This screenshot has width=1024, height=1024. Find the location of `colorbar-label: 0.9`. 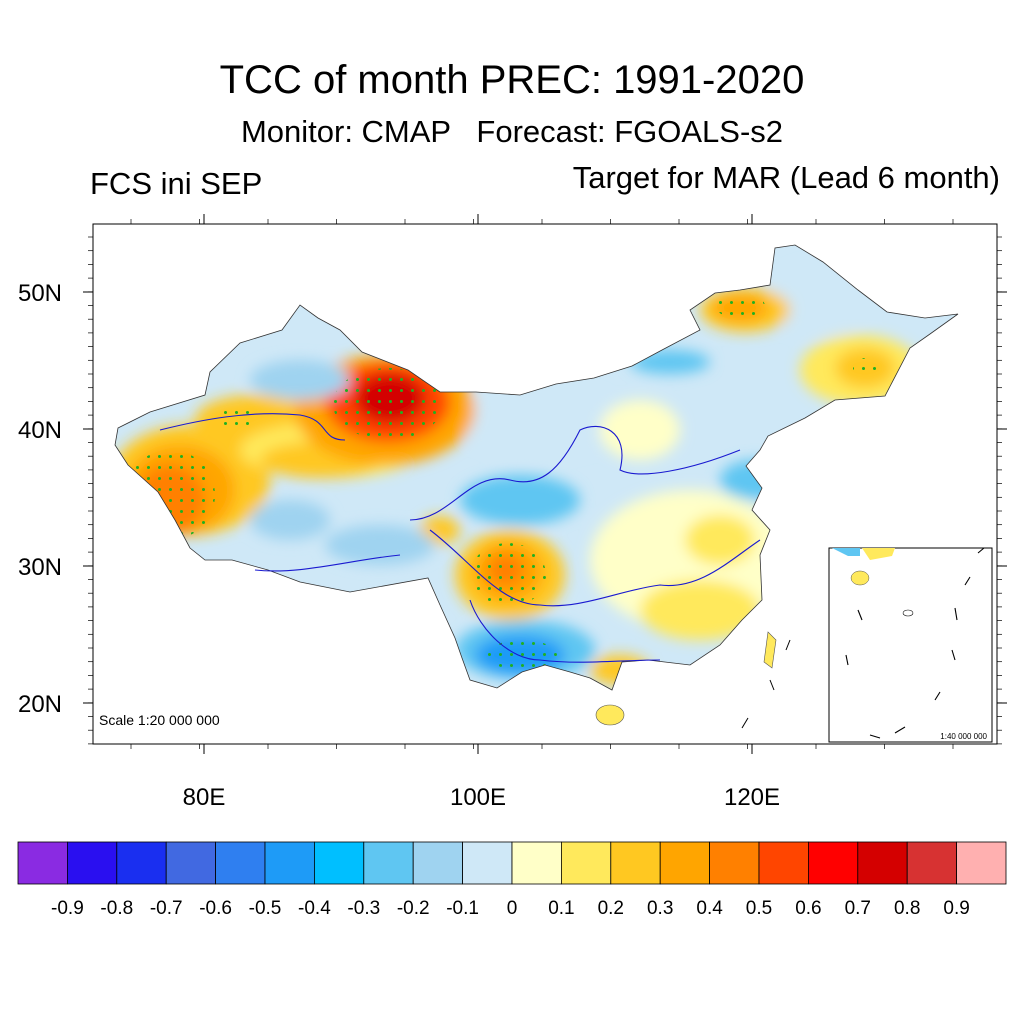

colorbar-label: 0.9 is located at coordinates (956, 908).